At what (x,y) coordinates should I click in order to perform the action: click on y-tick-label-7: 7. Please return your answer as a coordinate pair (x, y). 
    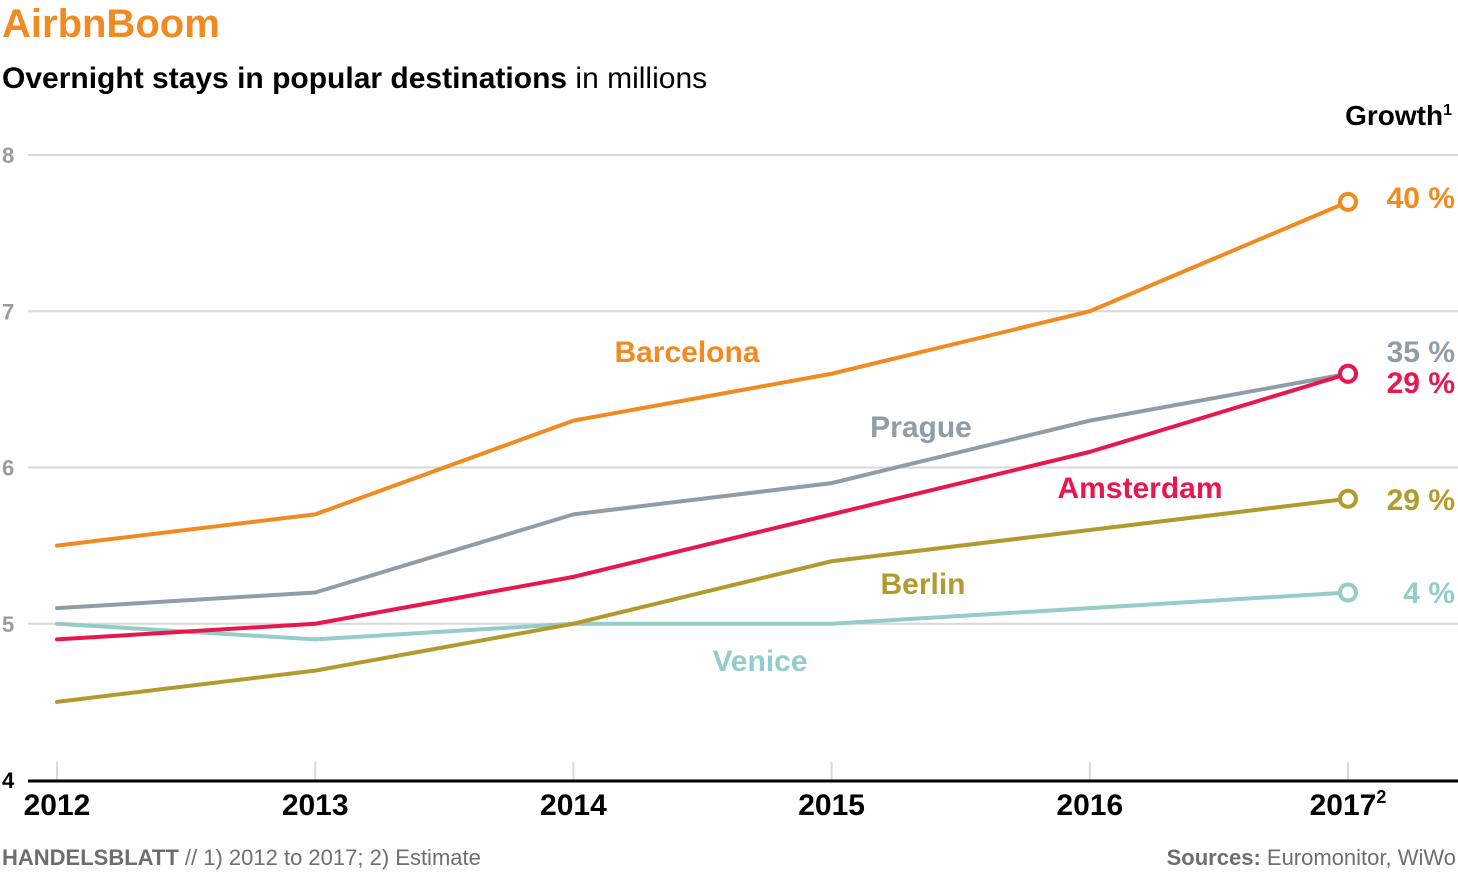
    Looking at the image, I should click on (8, 311).